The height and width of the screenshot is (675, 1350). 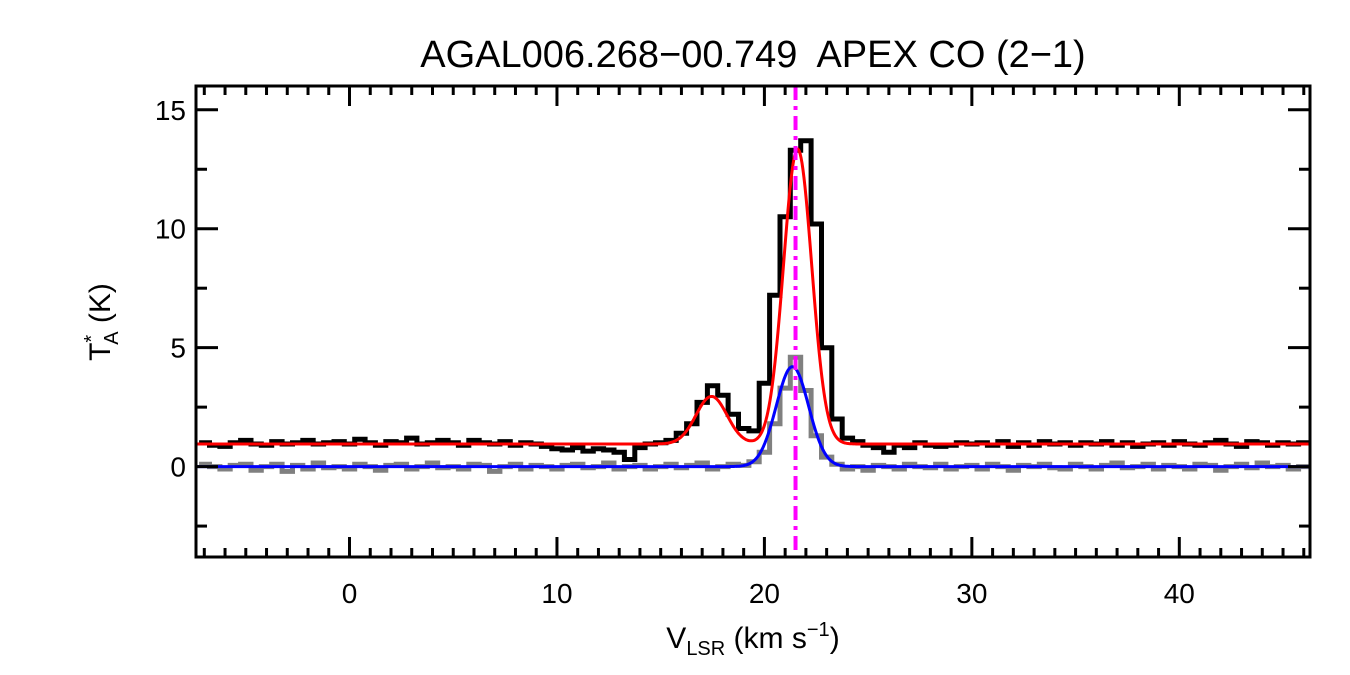 I want to click on observed-spectrum-grey, so click(x=754, y=414).